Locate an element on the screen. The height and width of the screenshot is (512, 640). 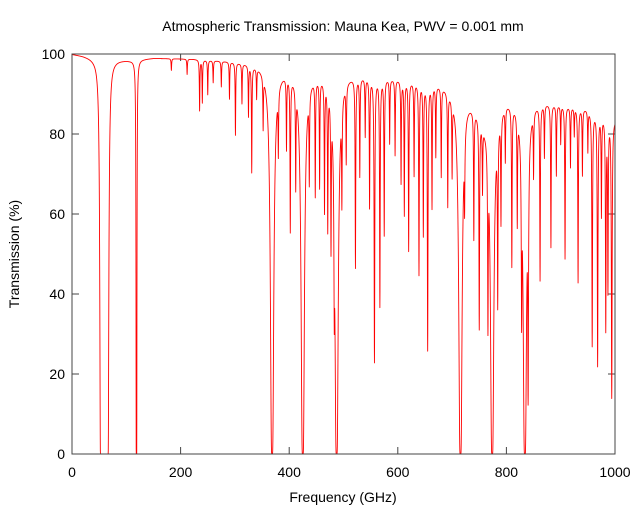
x-tick-label: 400 is located at coordinates (290, 472).